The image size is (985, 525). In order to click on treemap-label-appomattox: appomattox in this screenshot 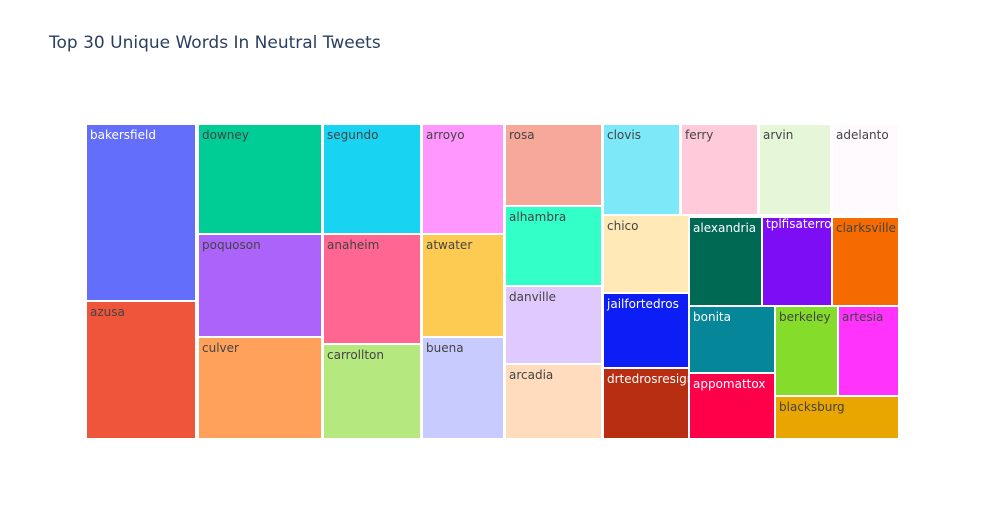, I will do `click(729, 384)`.